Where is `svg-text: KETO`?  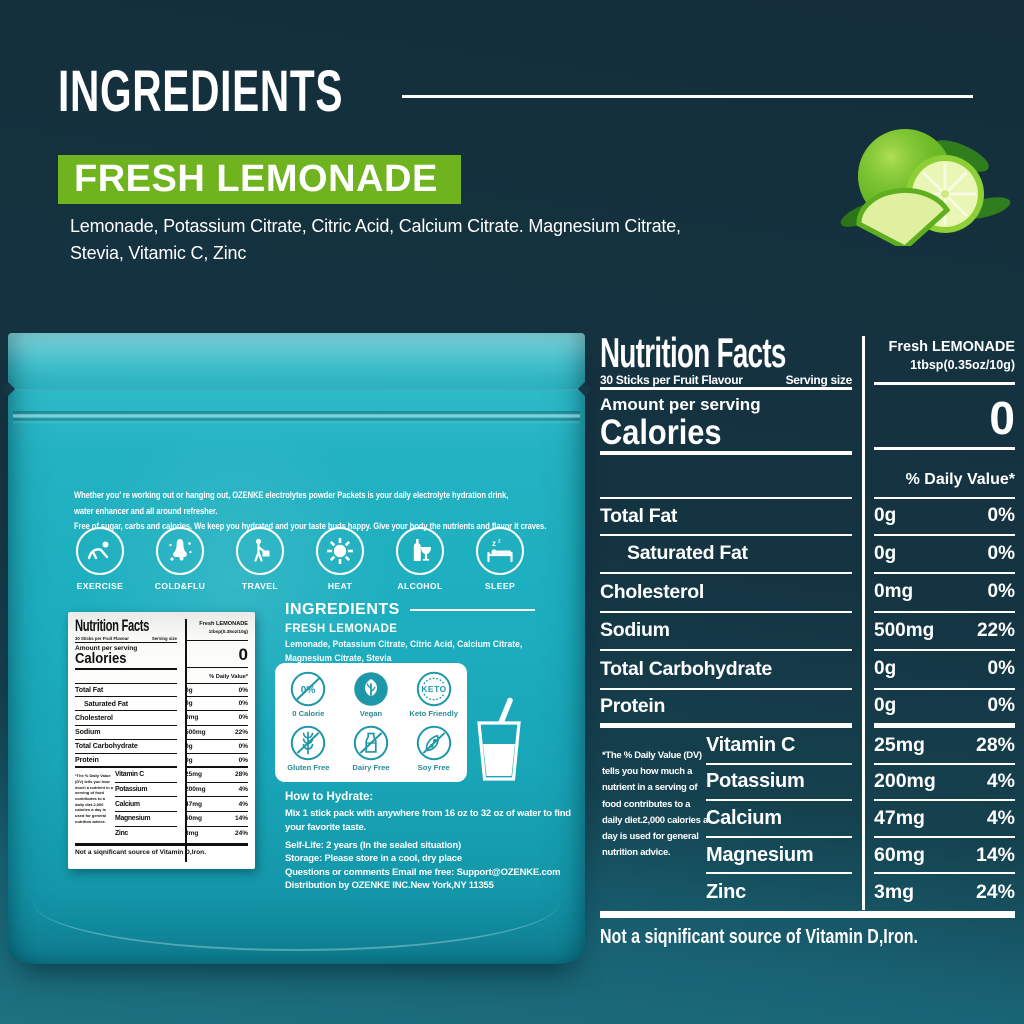
svg-text: KETO is located at coordinates (433, 689).